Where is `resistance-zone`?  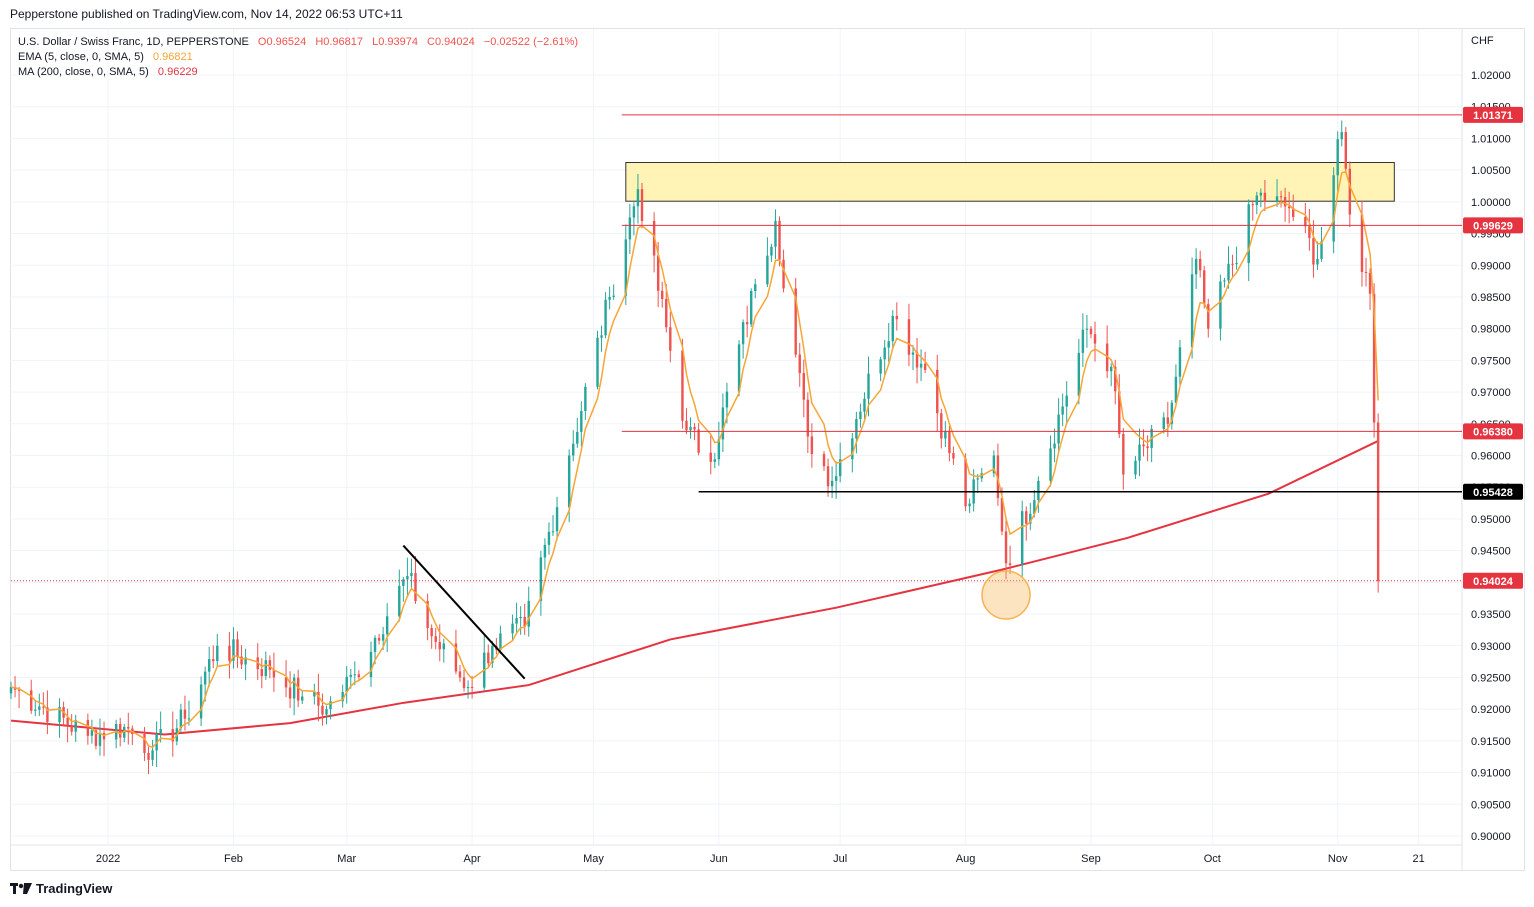 resistance-zone is located at coordinates (1010, 182).